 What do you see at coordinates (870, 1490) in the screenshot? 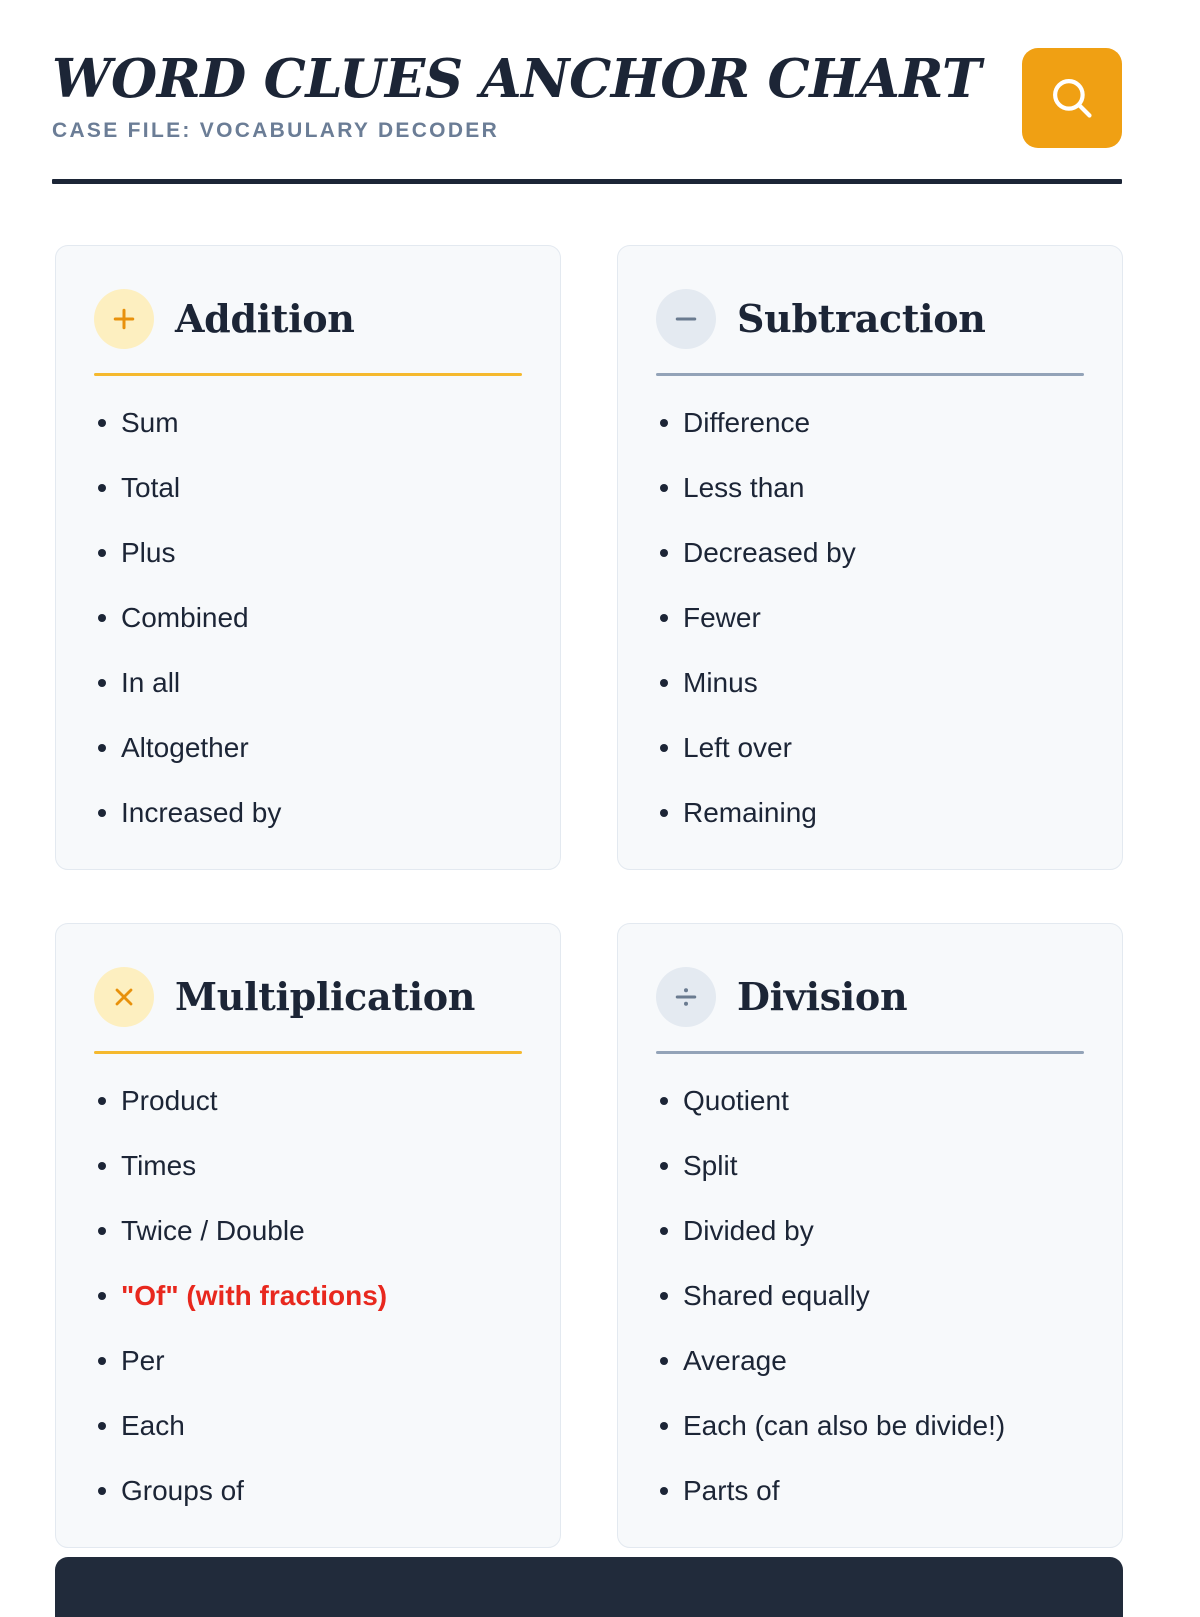
I see `list-item: Parts of` at bounding box center [870, 1490].